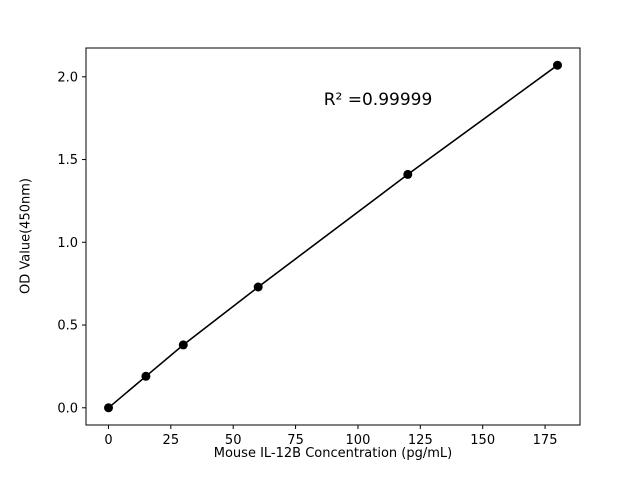  Describe the element at coordinates (67, 77) in the screenshot. I see `y-tick-label: 2.0` at that location.